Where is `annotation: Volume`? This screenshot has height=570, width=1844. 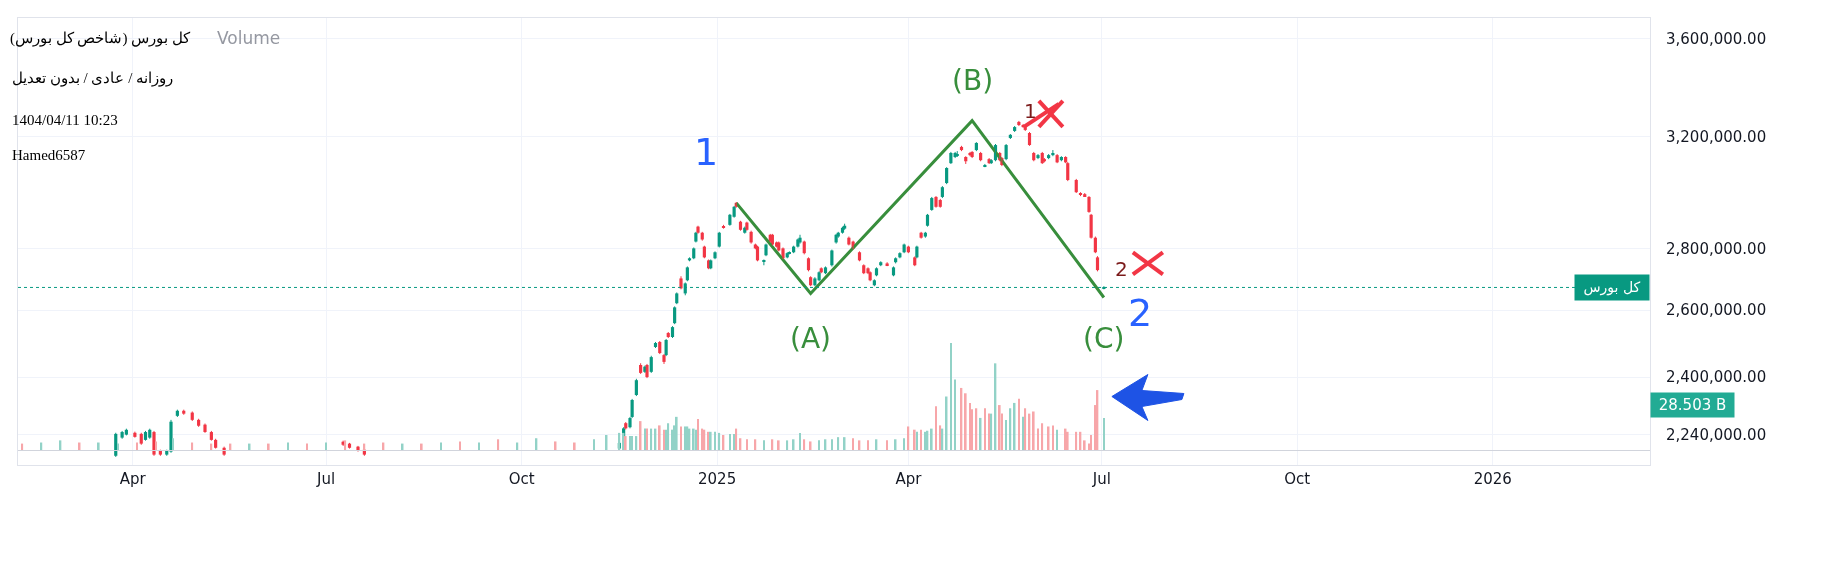 annotation: Volume is located at coordinates (249, 38).